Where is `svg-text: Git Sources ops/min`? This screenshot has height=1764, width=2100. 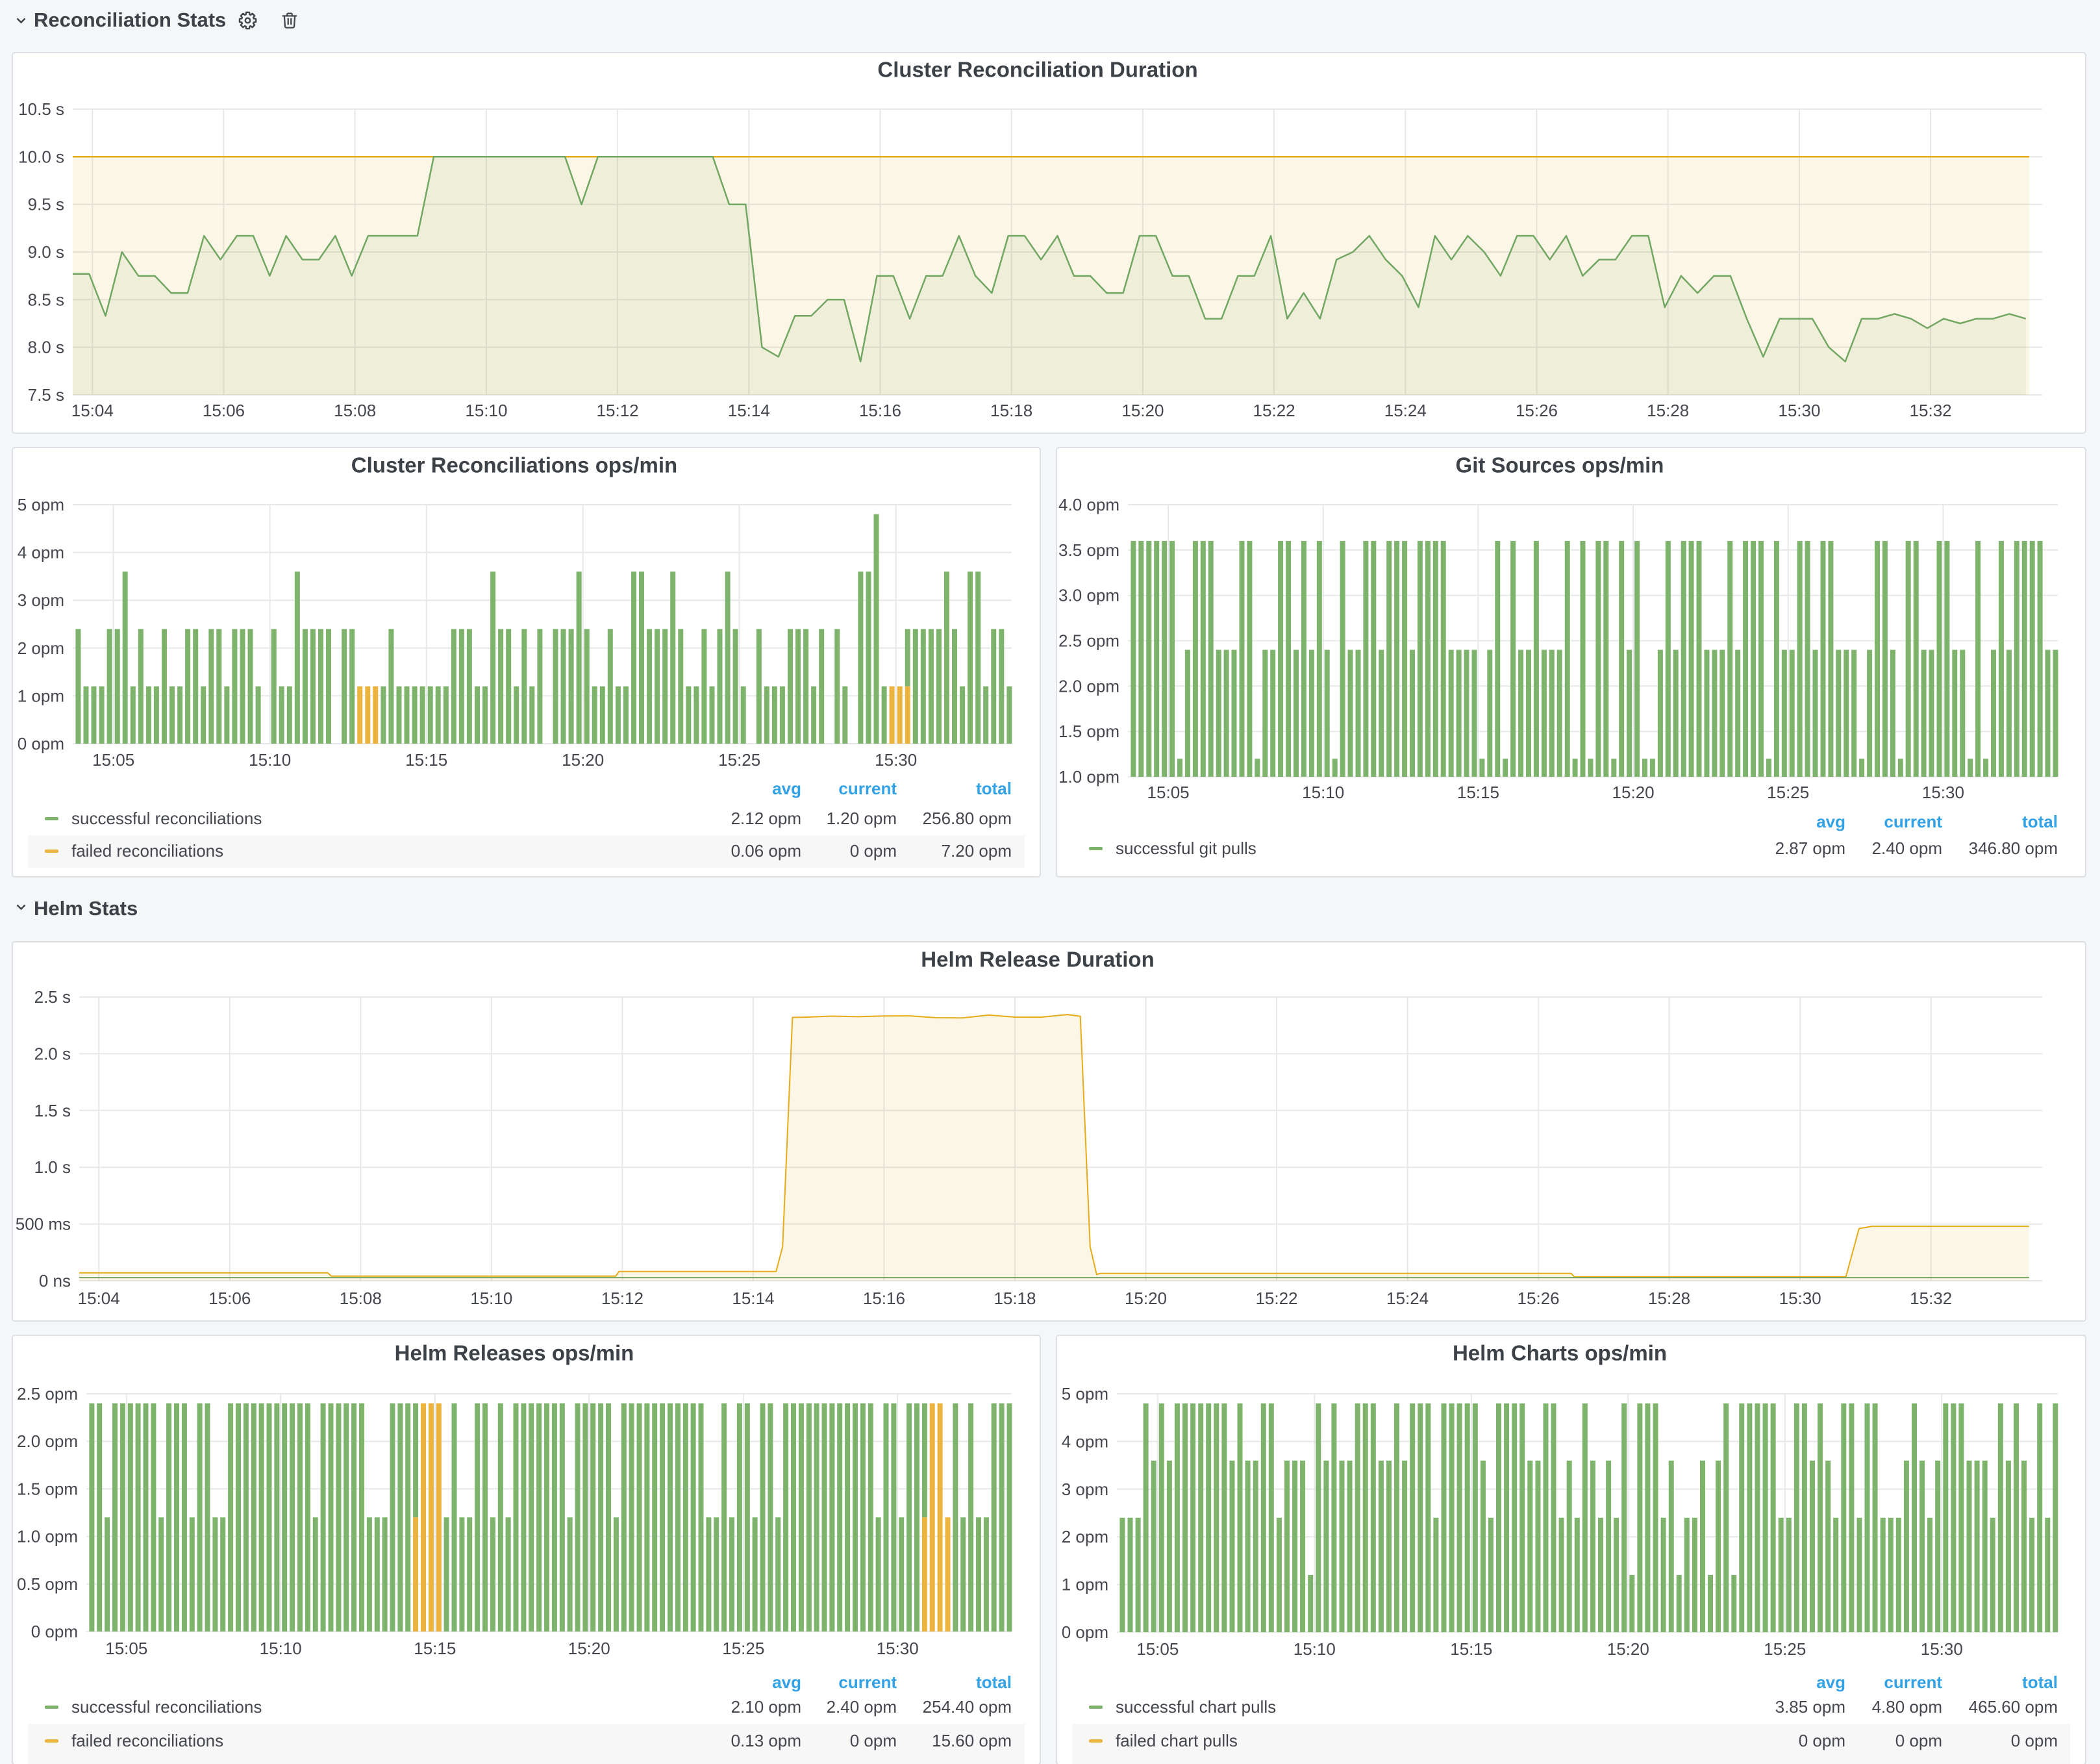
svg-text: Git Sources ops/min is located at coordinates (1560, 465).